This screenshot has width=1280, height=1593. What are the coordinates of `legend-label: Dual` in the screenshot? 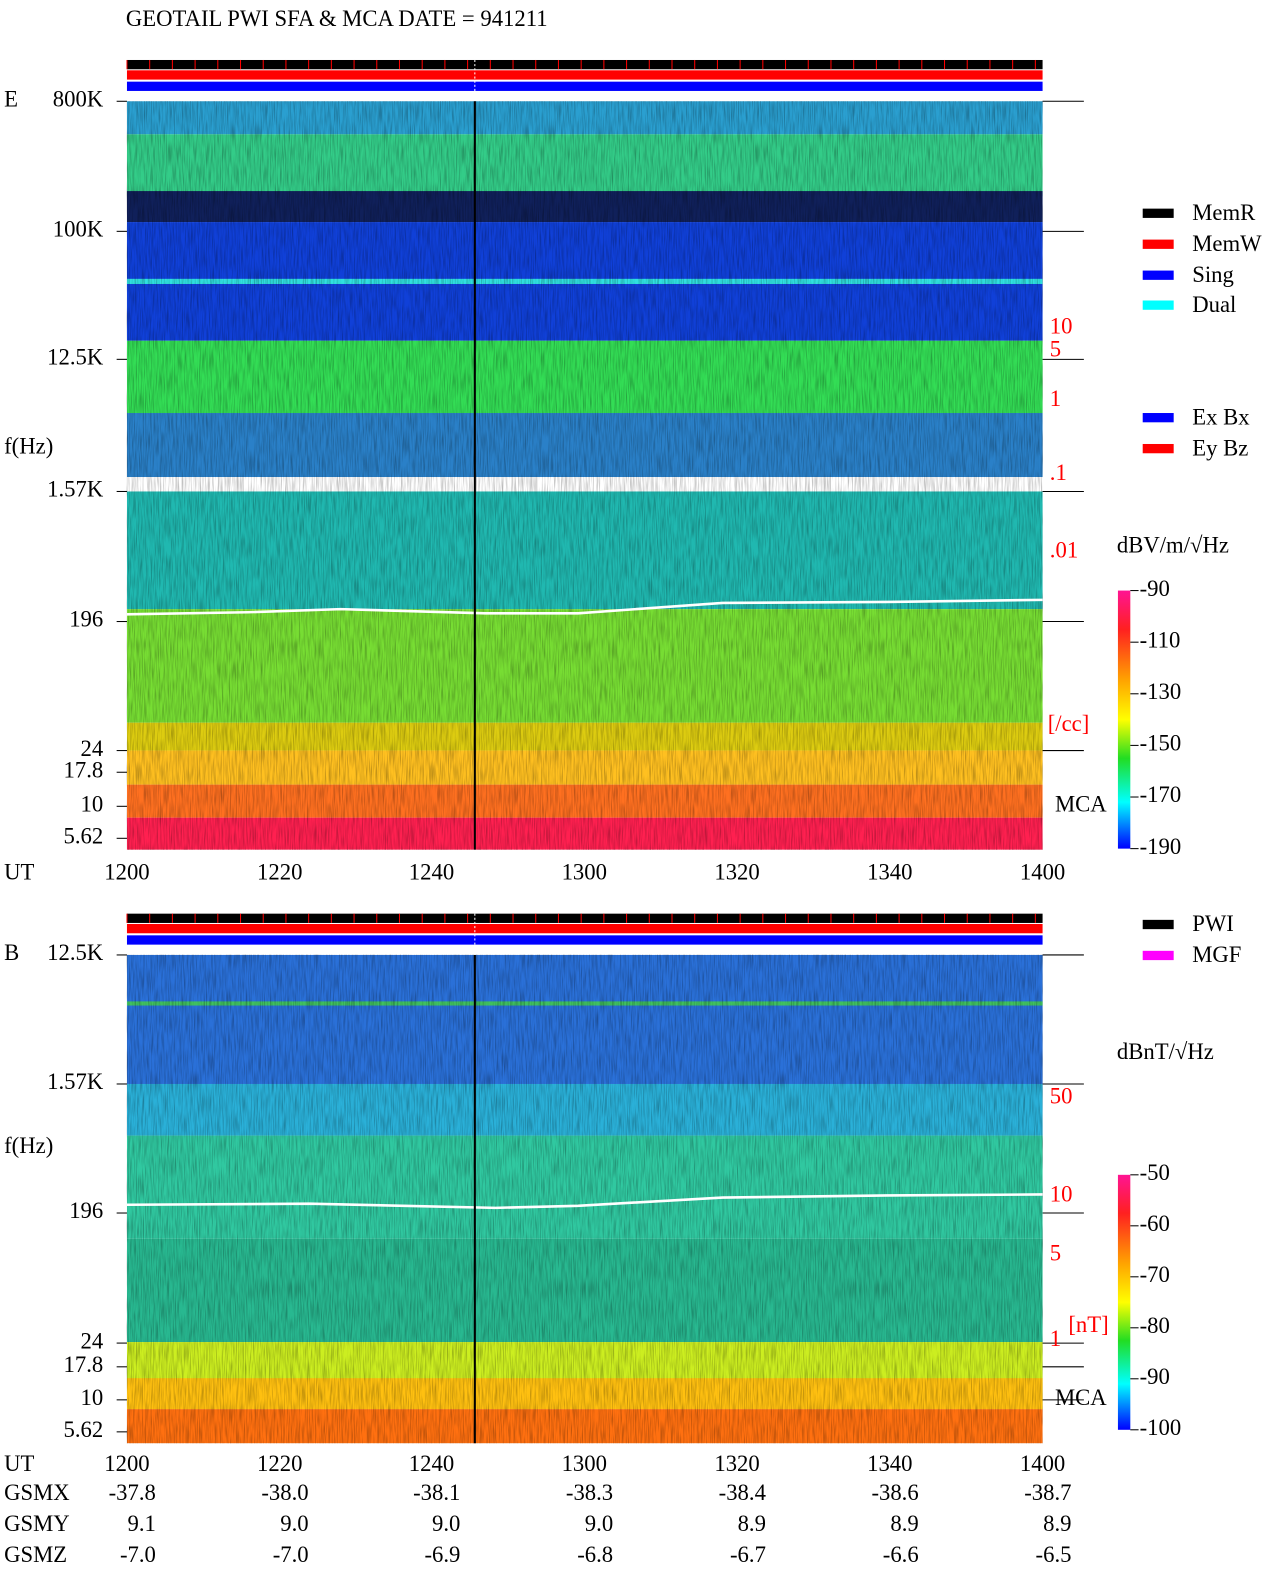 It's located at (1214, 304).